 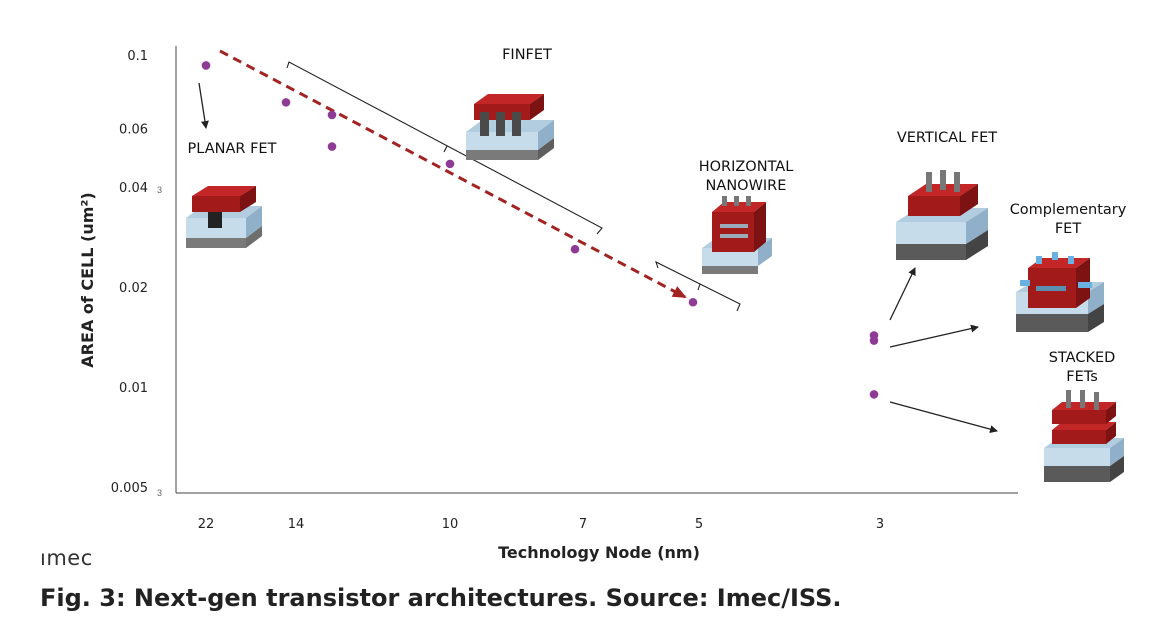 What do you see at coordinates (699, 524) in the screenshot?
I see `x-tick-label: 5` at bounding box center [699, 524].